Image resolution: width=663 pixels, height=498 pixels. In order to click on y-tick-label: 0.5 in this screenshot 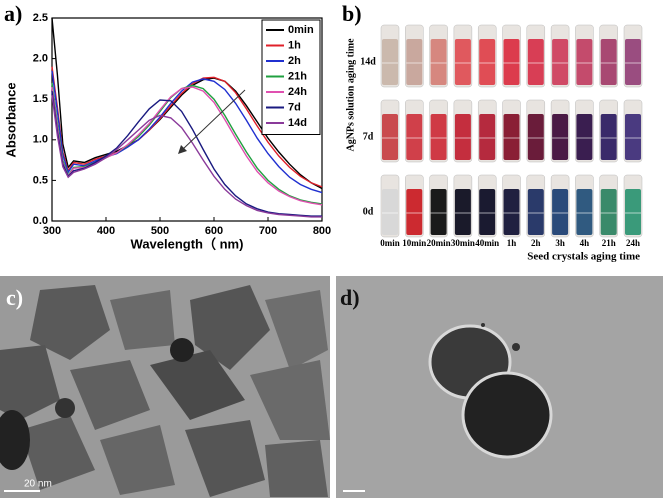, I will do `click(40, 180)`.